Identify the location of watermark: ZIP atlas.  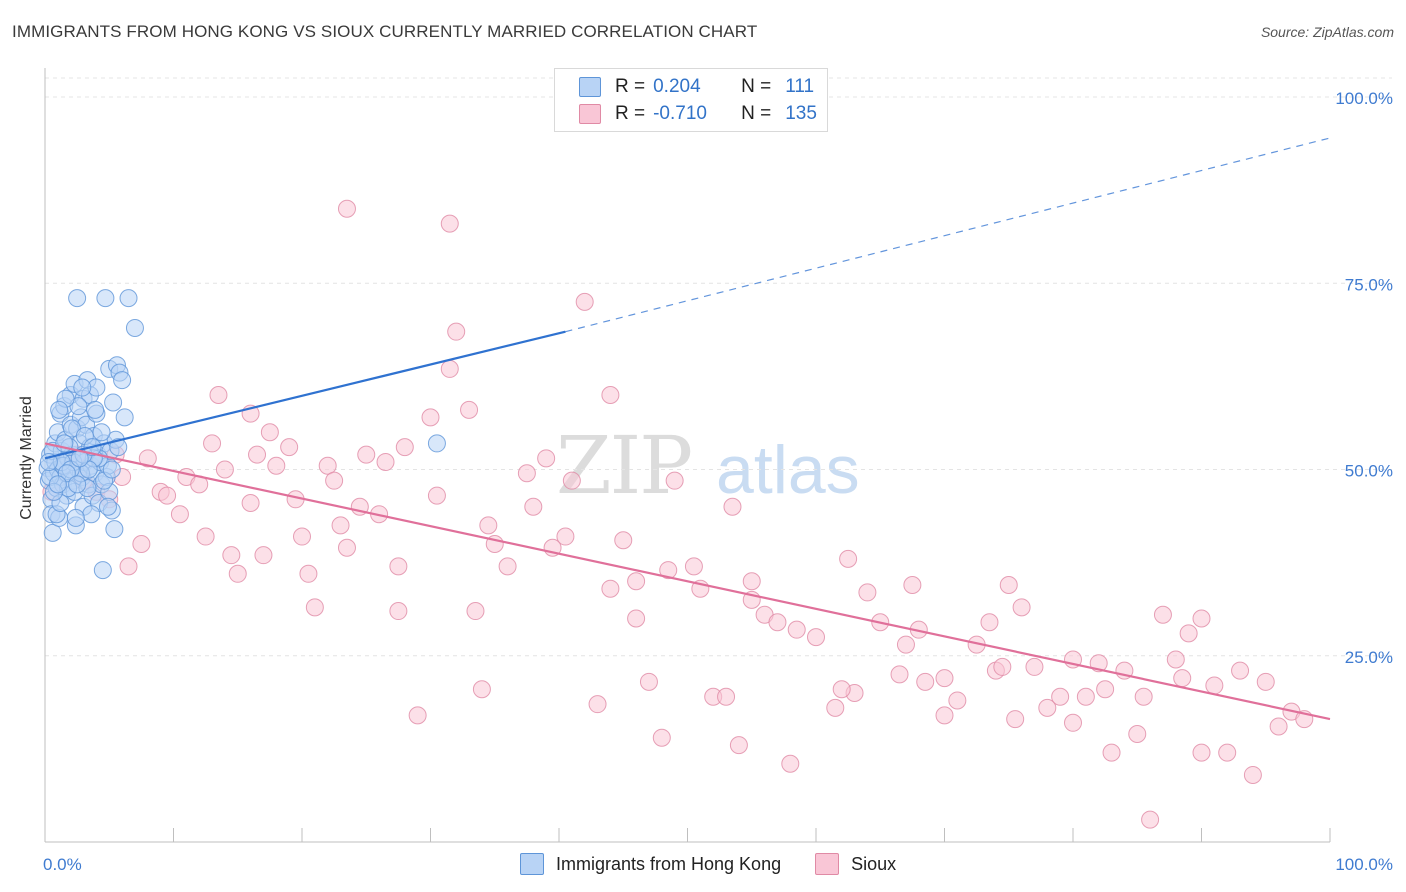
(708, 465).